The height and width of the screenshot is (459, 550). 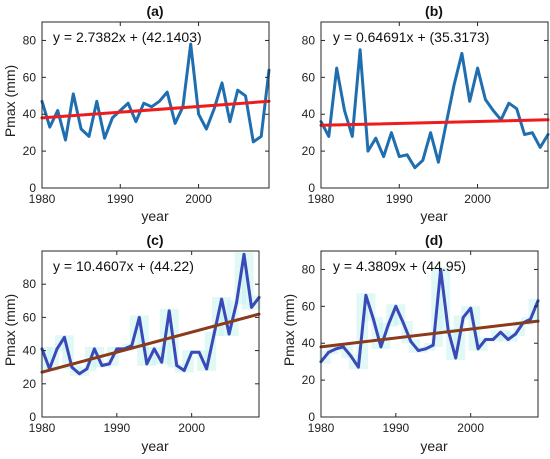 I want to click on plot-area, so click(x=150, y=334).